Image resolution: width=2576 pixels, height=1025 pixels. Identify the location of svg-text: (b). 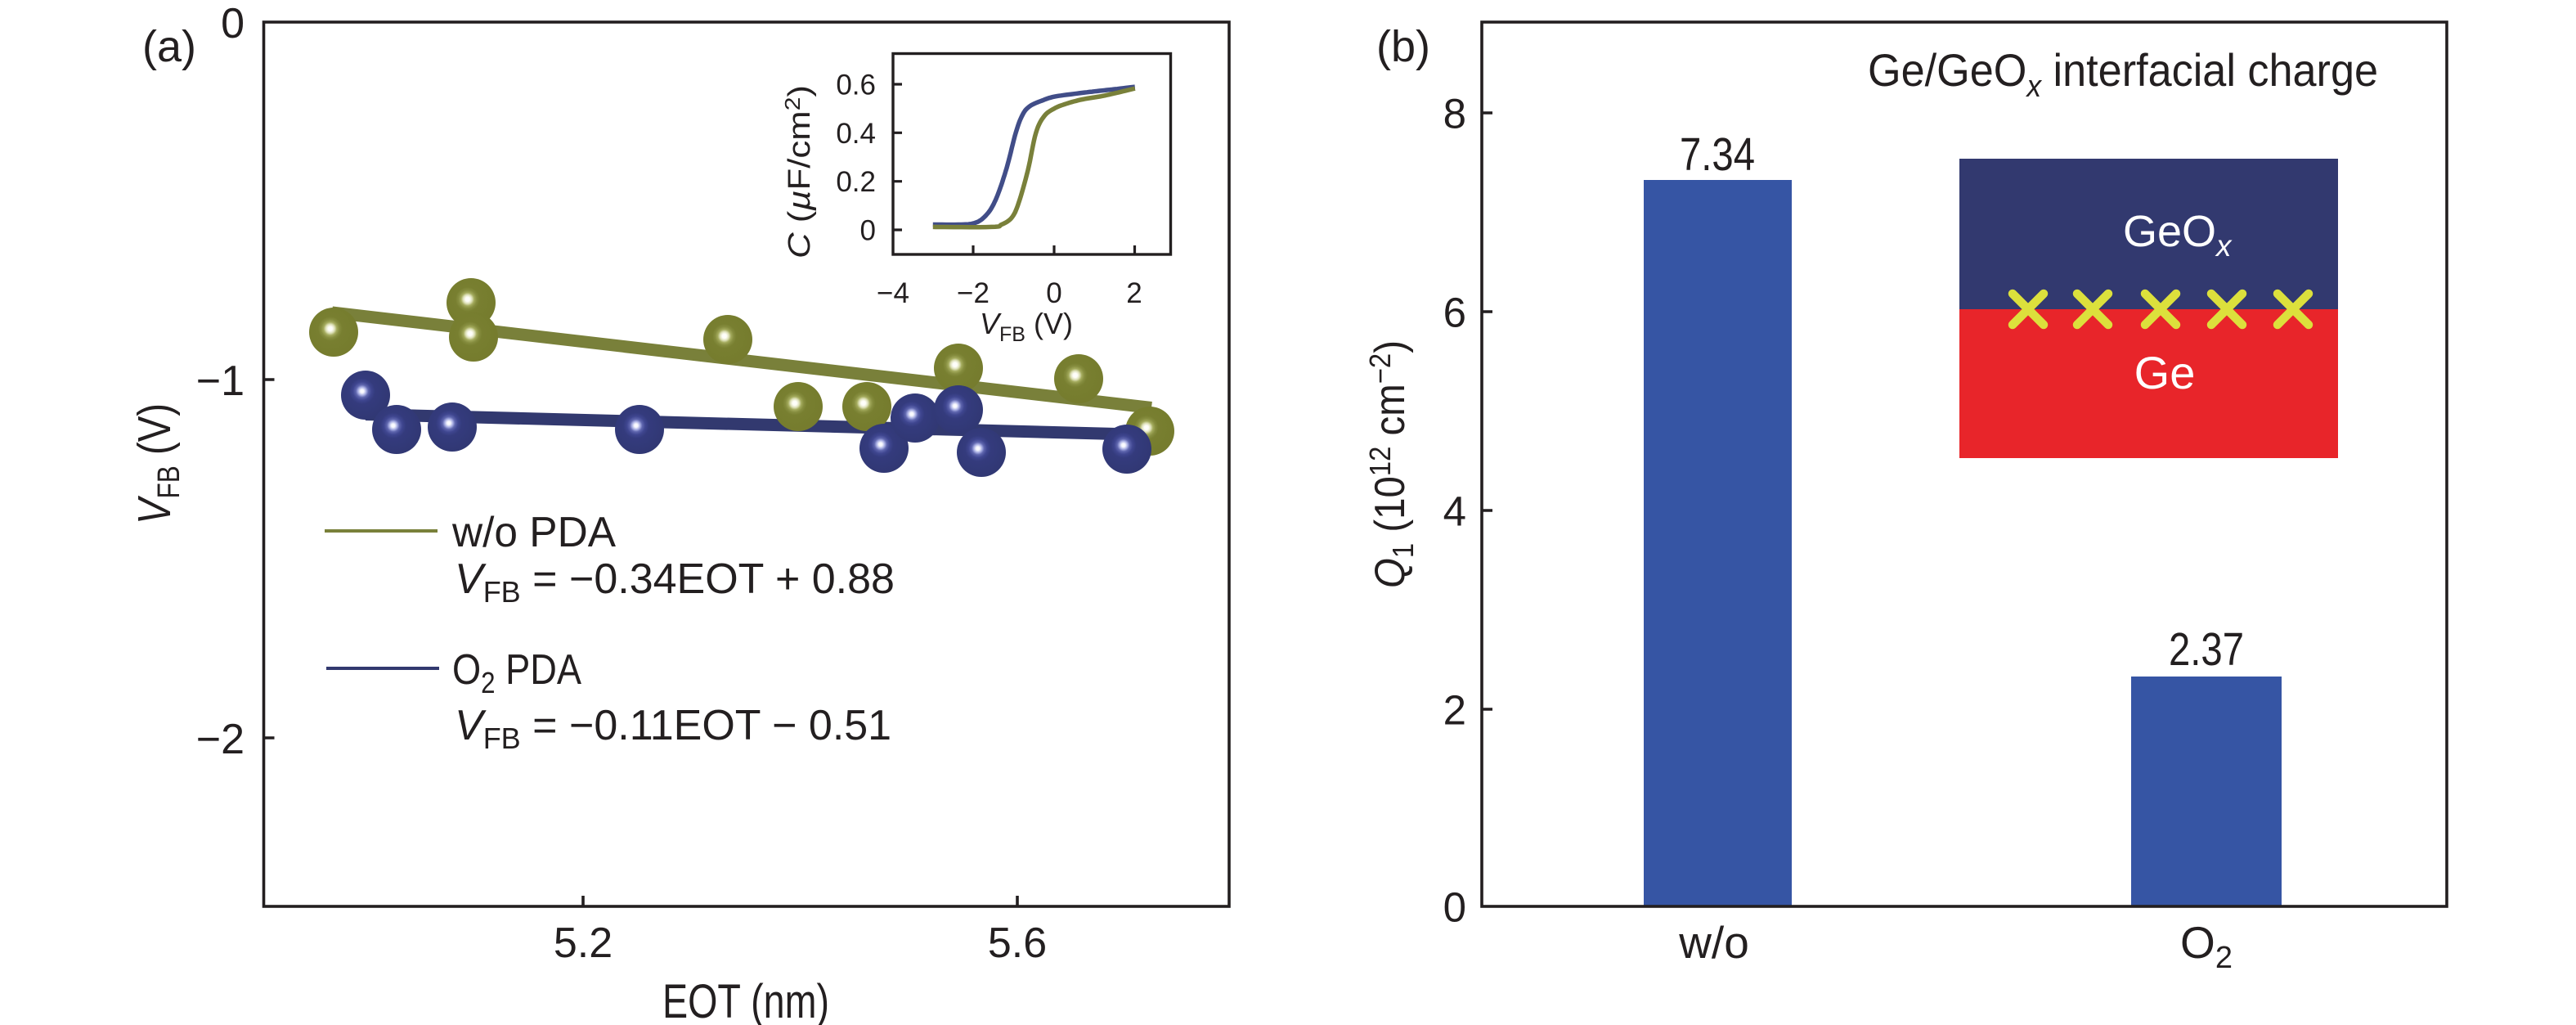
(1403, 46).